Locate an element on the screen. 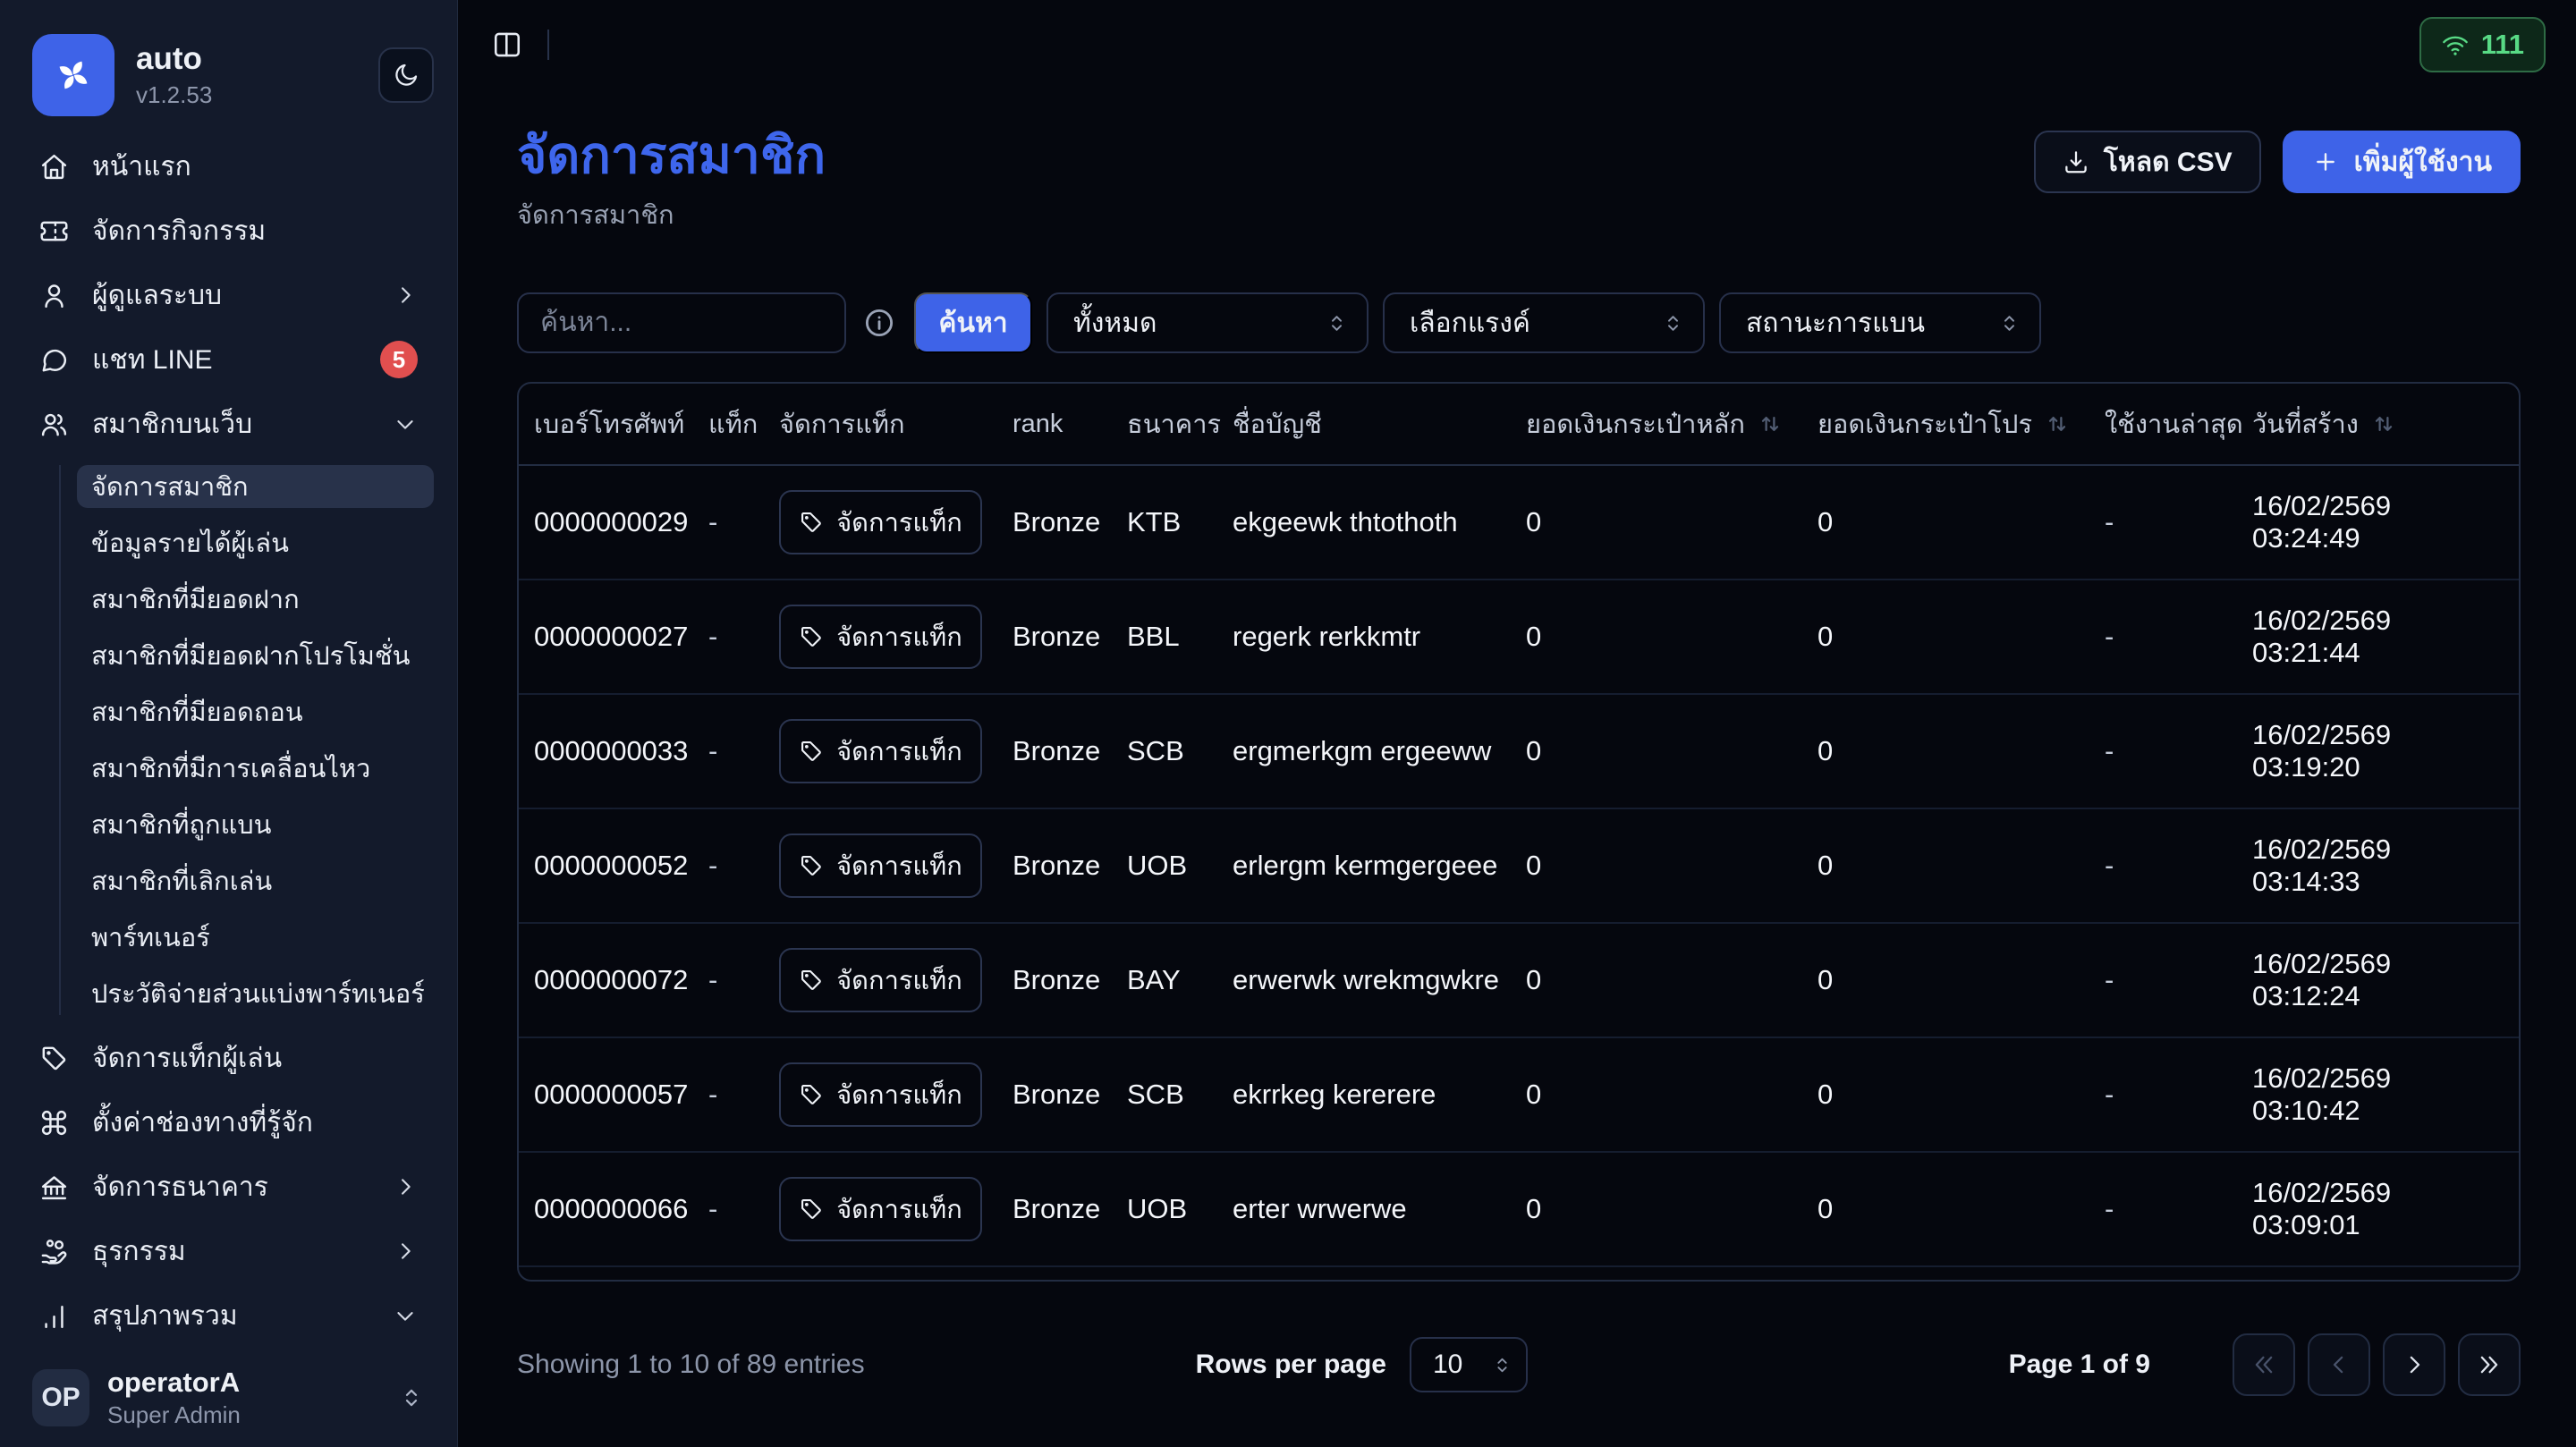  sidebar-item-overview: สรุปภาพรวม is located at coordinates (228, 1315).